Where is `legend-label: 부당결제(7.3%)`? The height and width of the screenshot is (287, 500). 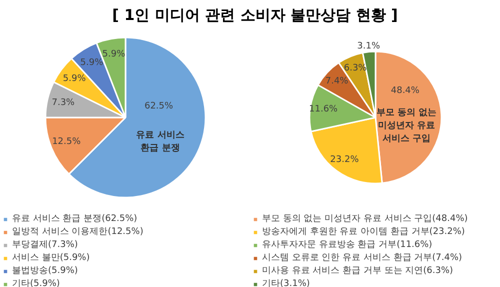
legend-label: 부당결제(7.3%) is located at coordinates (45, 245).